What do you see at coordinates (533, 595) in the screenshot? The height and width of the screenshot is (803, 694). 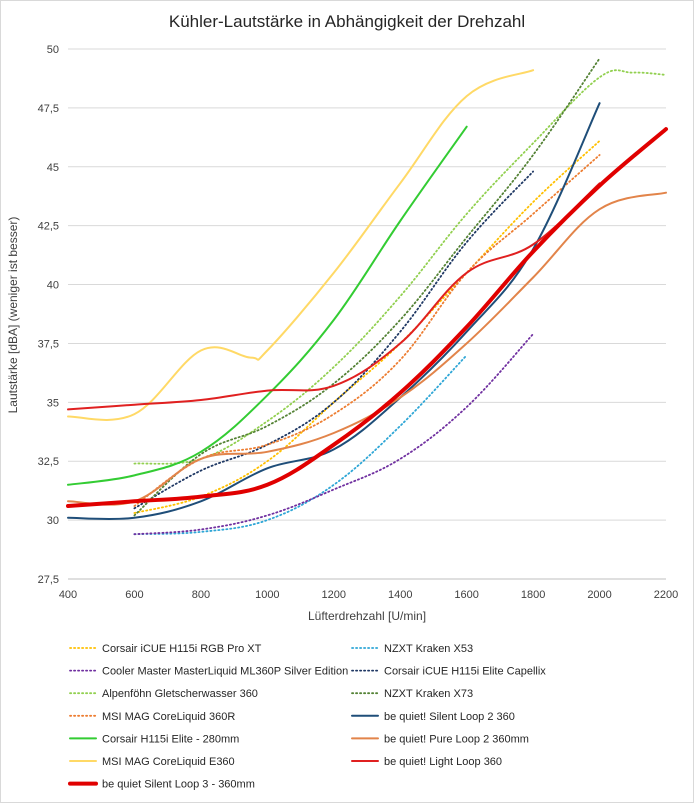 I see `x-tick-label: 1800` at bounding box center [533, 595].